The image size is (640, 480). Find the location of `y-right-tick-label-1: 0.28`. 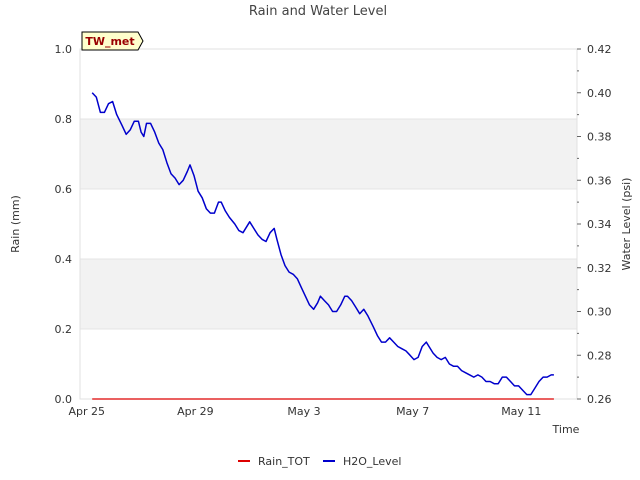

y-right-tick-label-1: 0.28 is located at coordinates (599, 355).